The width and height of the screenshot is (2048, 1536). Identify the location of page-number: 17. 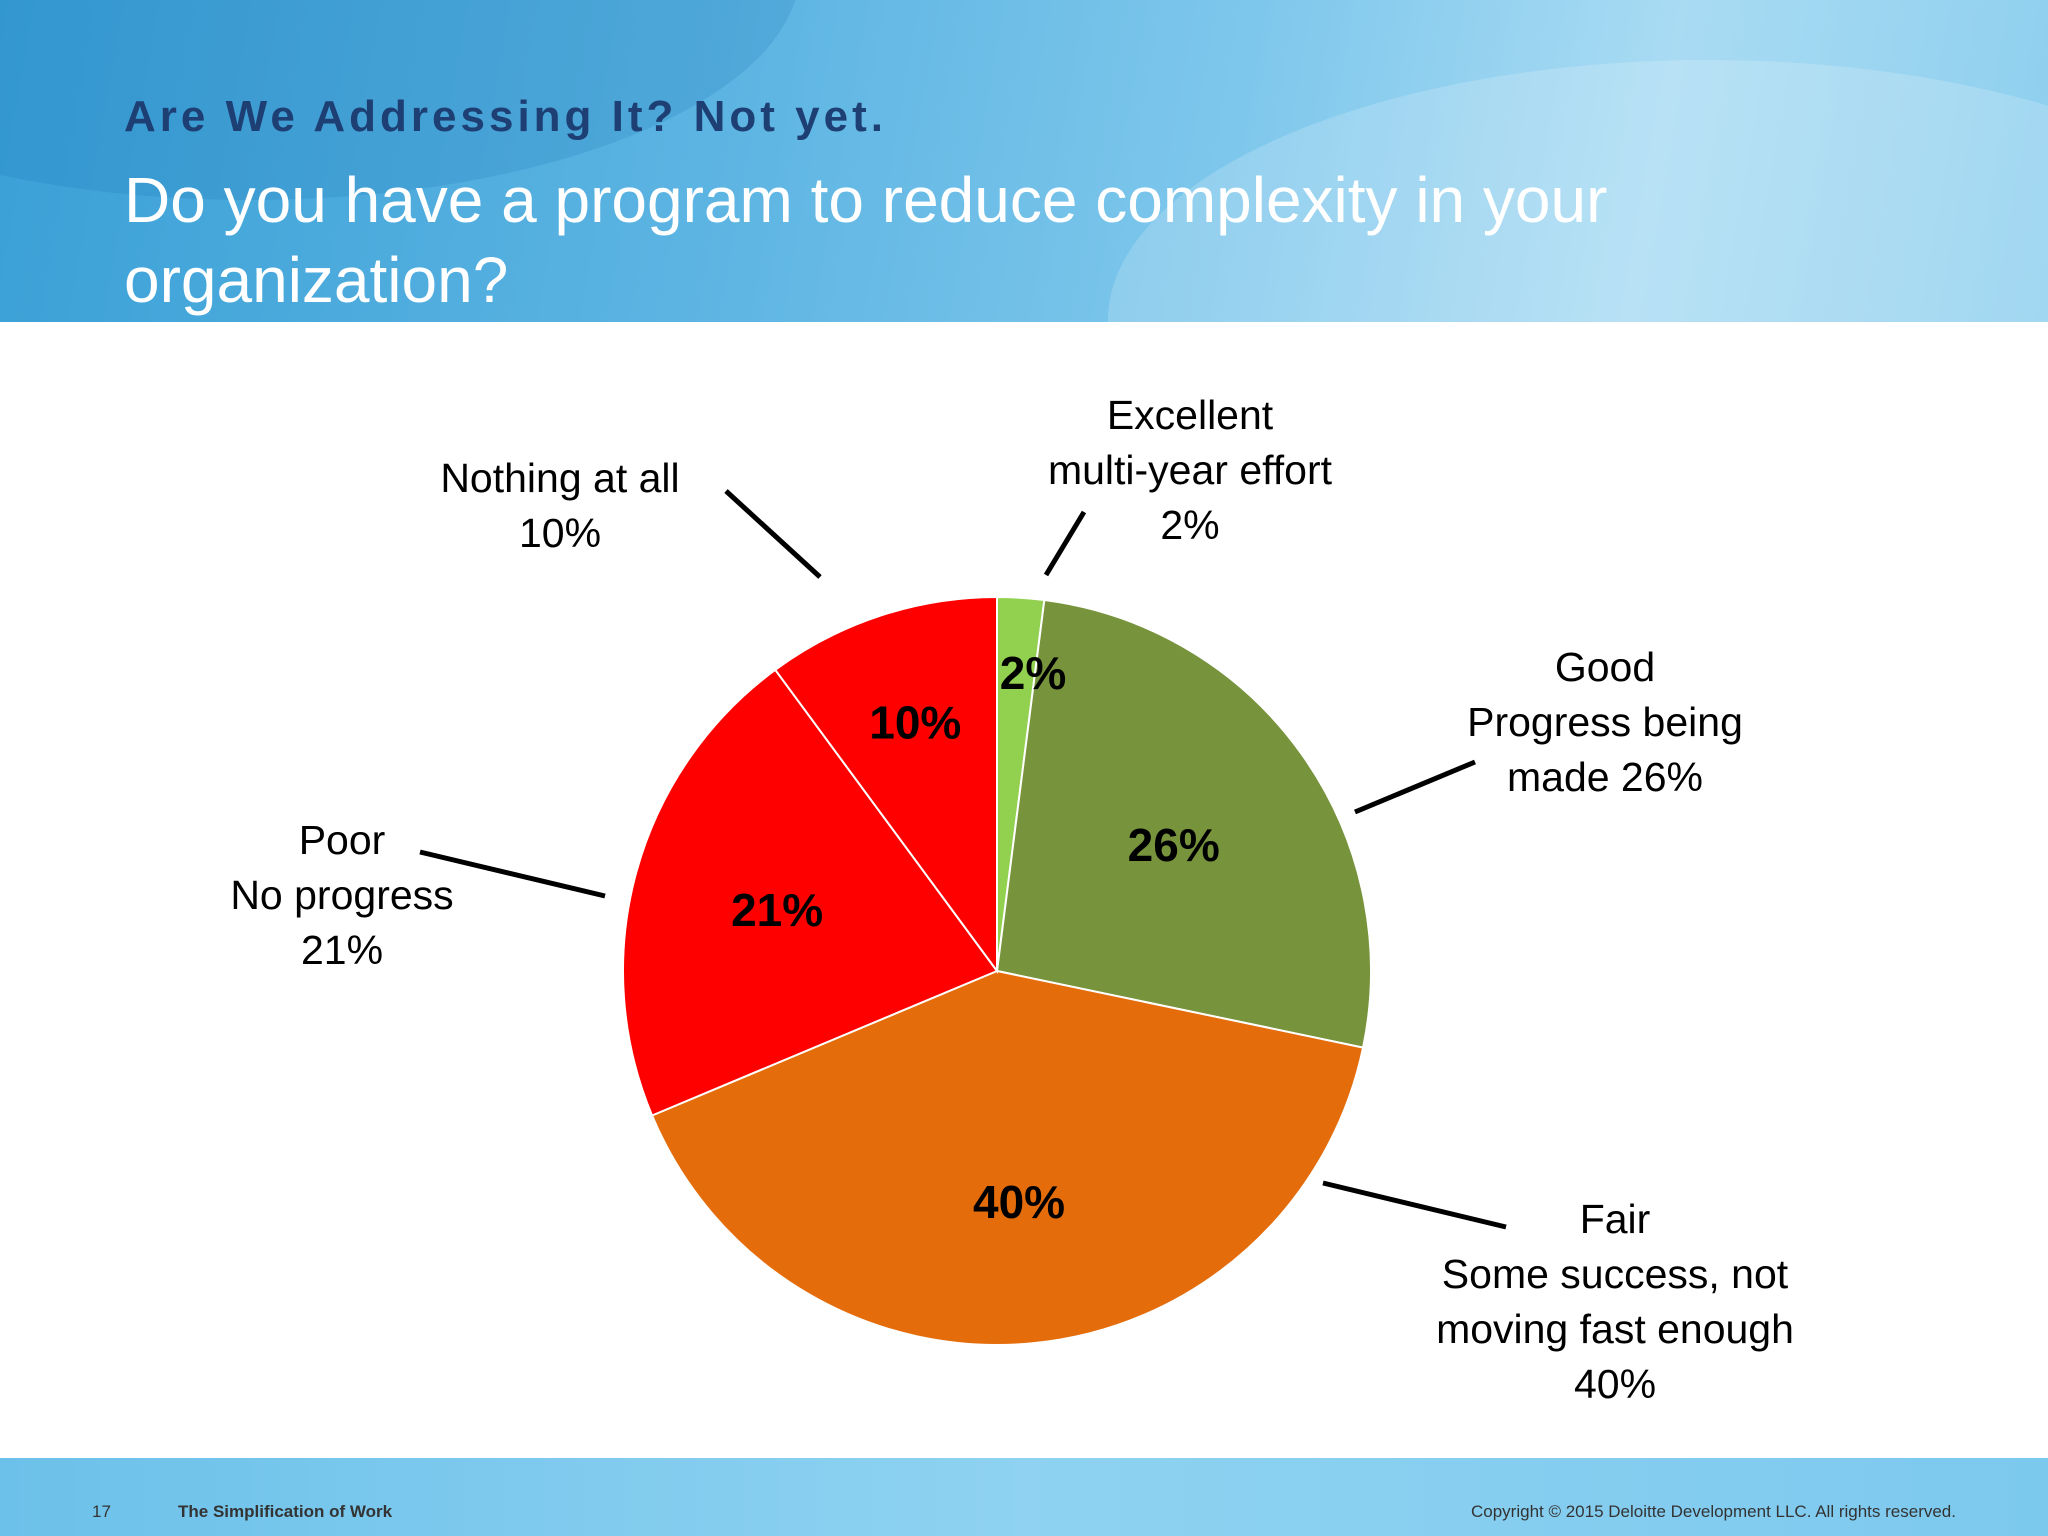
(101, 1511).